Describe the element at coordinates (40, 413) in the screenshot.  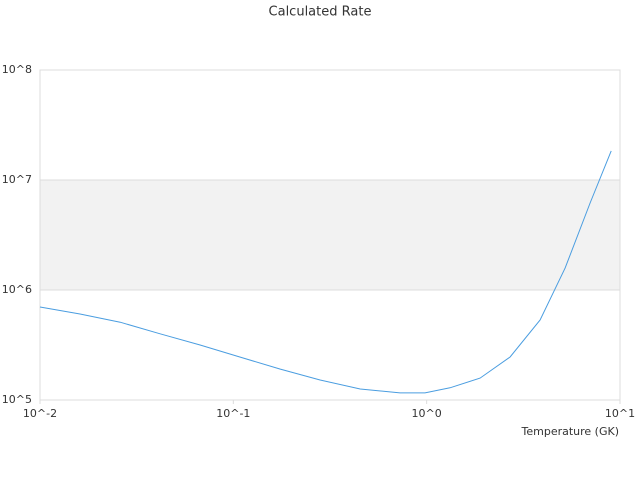
I see `x-tick-label: 10^-2` at that location.